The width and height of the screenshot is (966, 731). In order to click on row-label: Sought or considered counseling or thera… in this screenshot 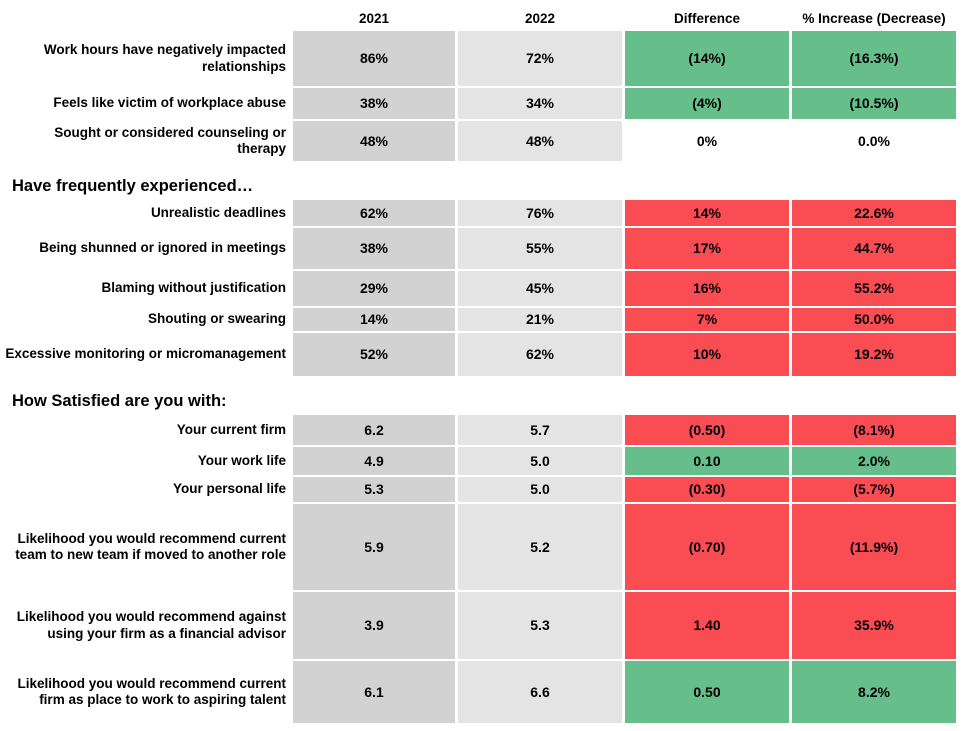, I will do `click(145, 141)`.